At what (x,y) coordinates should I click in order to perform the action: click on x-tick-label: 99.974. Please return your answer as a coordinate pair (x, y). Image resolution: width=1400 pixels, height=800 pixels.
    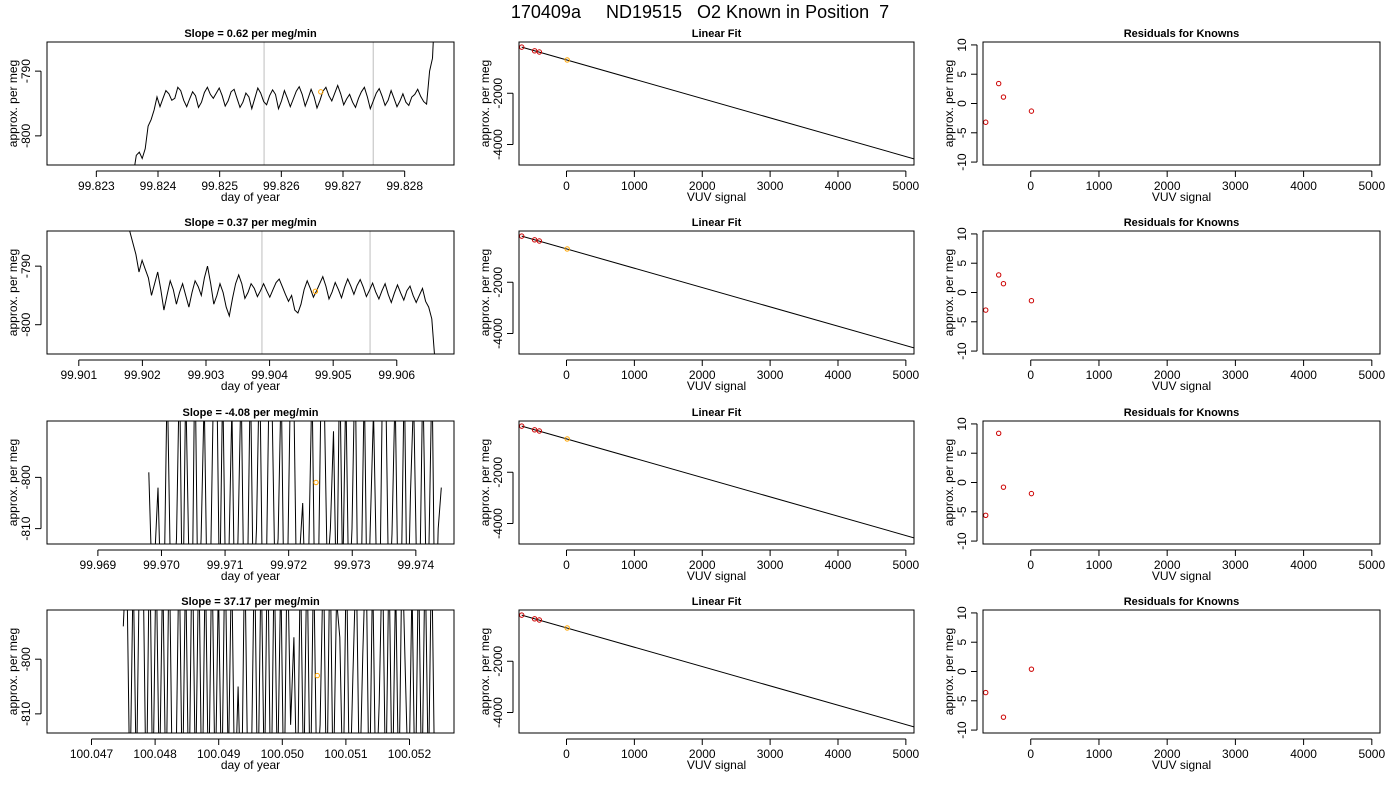
    Looking at the image, I should click on (415, 565).